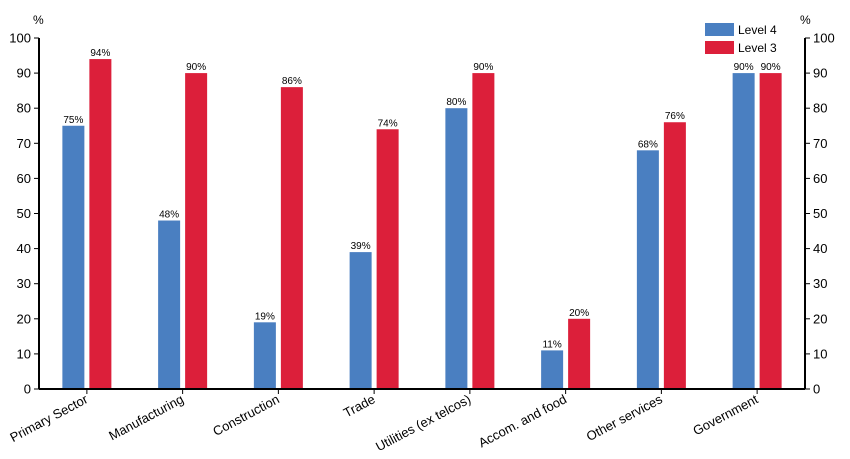  Describe the element at coordinates (245, 415) in the screenshot. I see `category-label-construction: Construction` at that location.